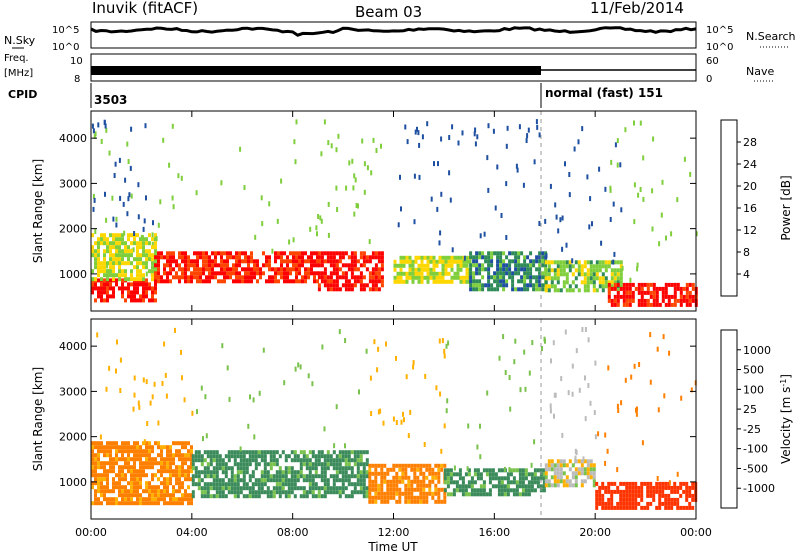  What do you see at coordinates (729, 419) in the screenshot?
I see `velocity-colorbar-frame` at bounding box center [729, 419].